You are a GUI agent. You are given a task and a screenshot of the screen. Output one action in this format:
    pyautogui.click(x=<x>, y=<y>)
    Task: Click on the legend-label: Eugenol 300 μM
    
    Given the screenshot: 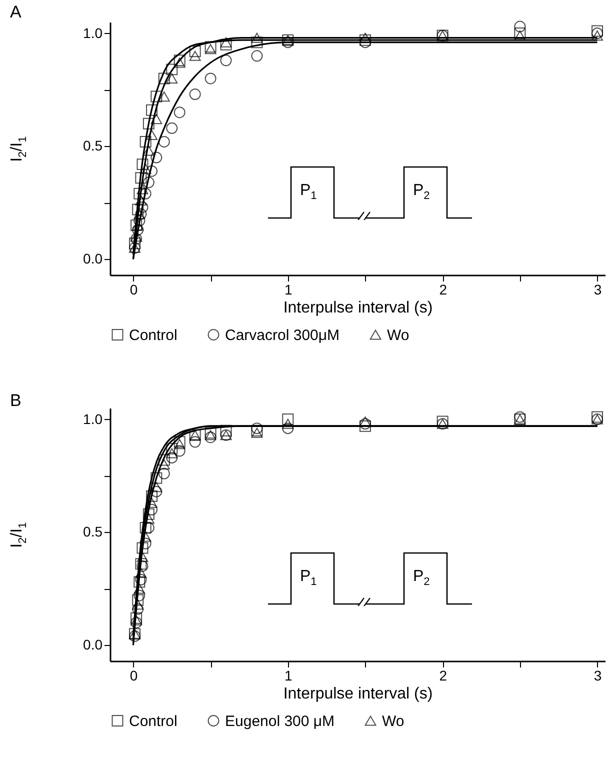 What is the action you would take?
    pyautogui.click(x=280, y=721)
    